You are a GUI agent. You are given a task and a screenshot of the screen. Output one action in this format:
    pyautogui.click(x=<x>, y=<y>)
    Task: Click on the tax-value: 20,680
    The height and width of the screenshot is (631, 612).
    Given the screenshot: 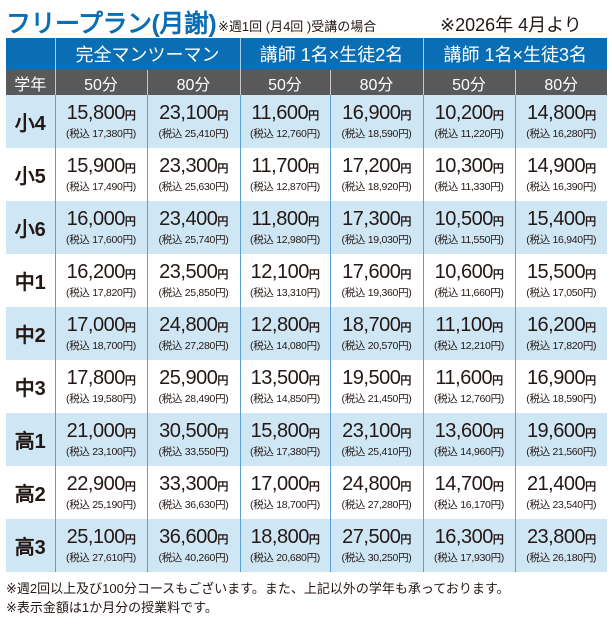 What is the action you would take?
    pyautogui.click(x=291, y=558)
    